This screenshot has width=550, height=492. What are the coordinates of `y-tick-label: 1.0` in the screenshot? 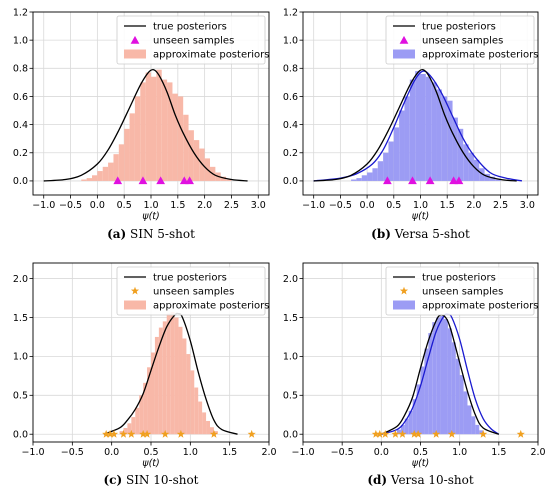 It's located at (20, 357).